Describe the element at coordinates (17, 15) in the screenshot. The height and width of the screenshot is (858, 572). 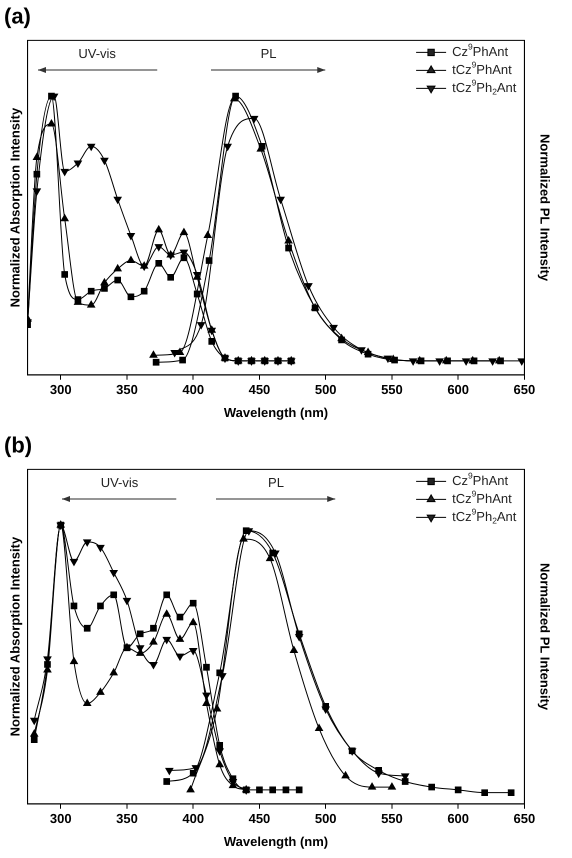
I see `chart-title: (a)` at that location.